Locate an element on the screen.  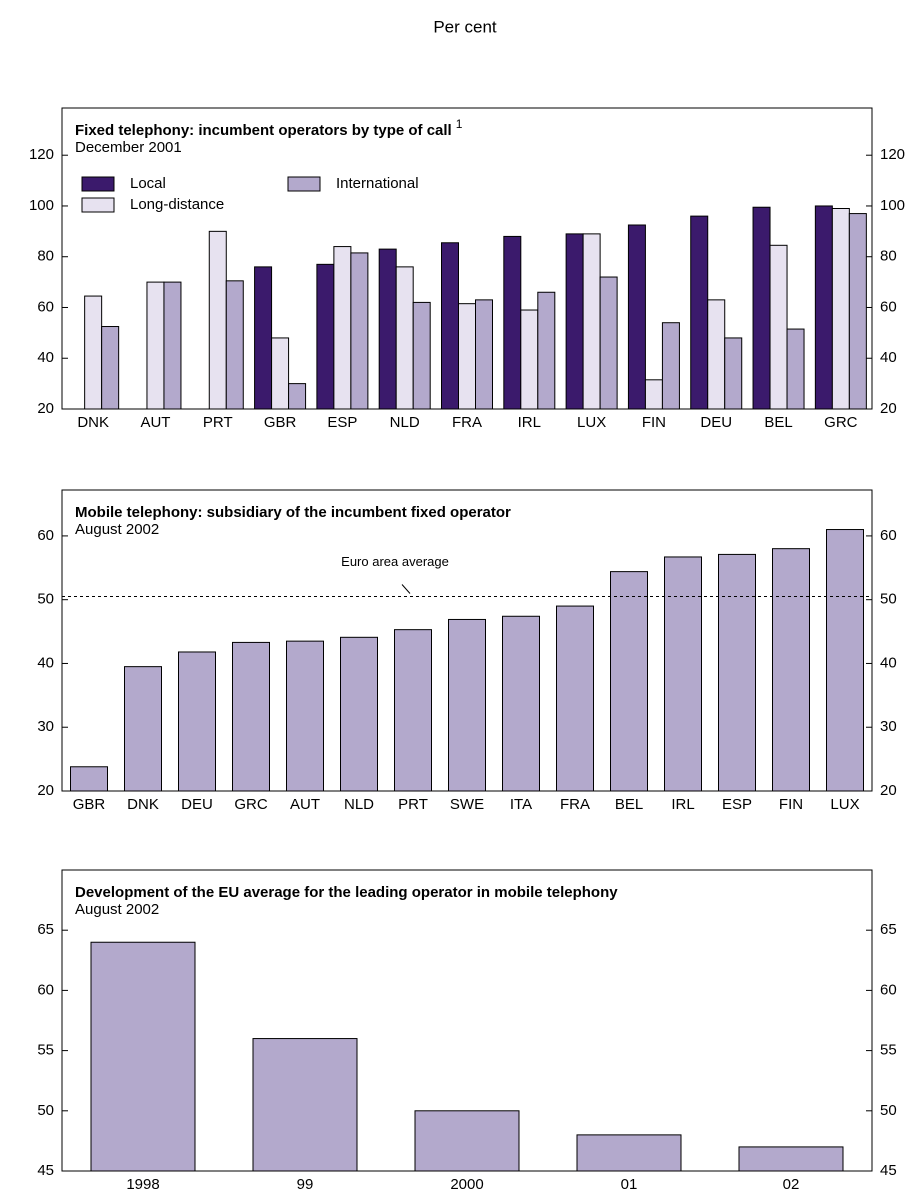
y2-tick-label: 55 is located at coordinates (888, 1050).